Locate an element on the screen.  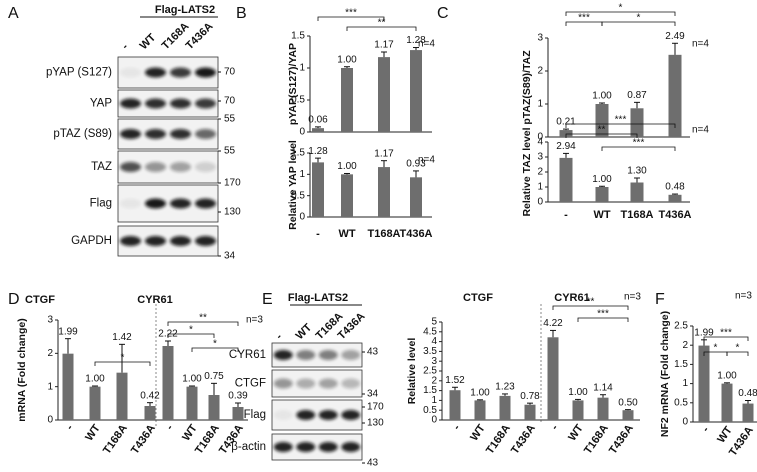
value-label: 0.48 is located at coordinates (675, 187).